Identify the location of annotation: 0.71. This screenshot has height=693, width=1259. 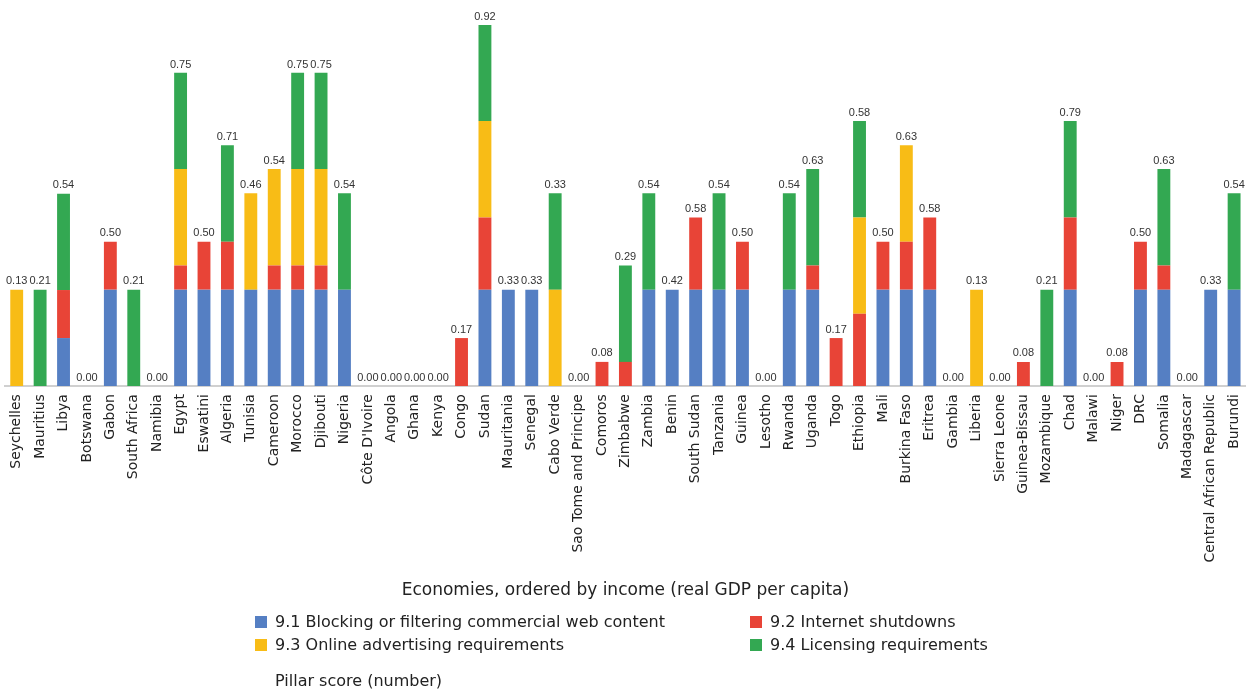
(227, 135).